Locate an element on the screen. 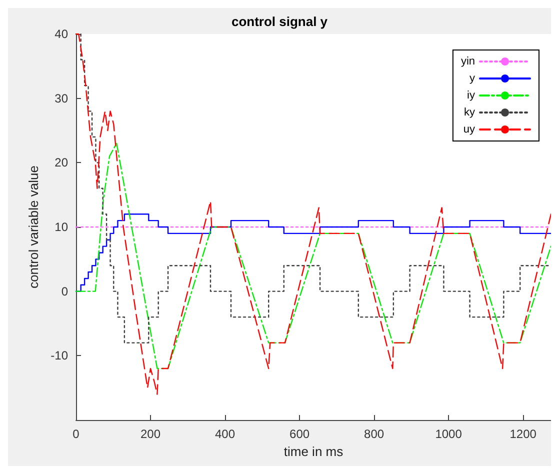 The width and height of the screenshot is (559, 474). legend-label: yin is located at coordinates (467, 62).